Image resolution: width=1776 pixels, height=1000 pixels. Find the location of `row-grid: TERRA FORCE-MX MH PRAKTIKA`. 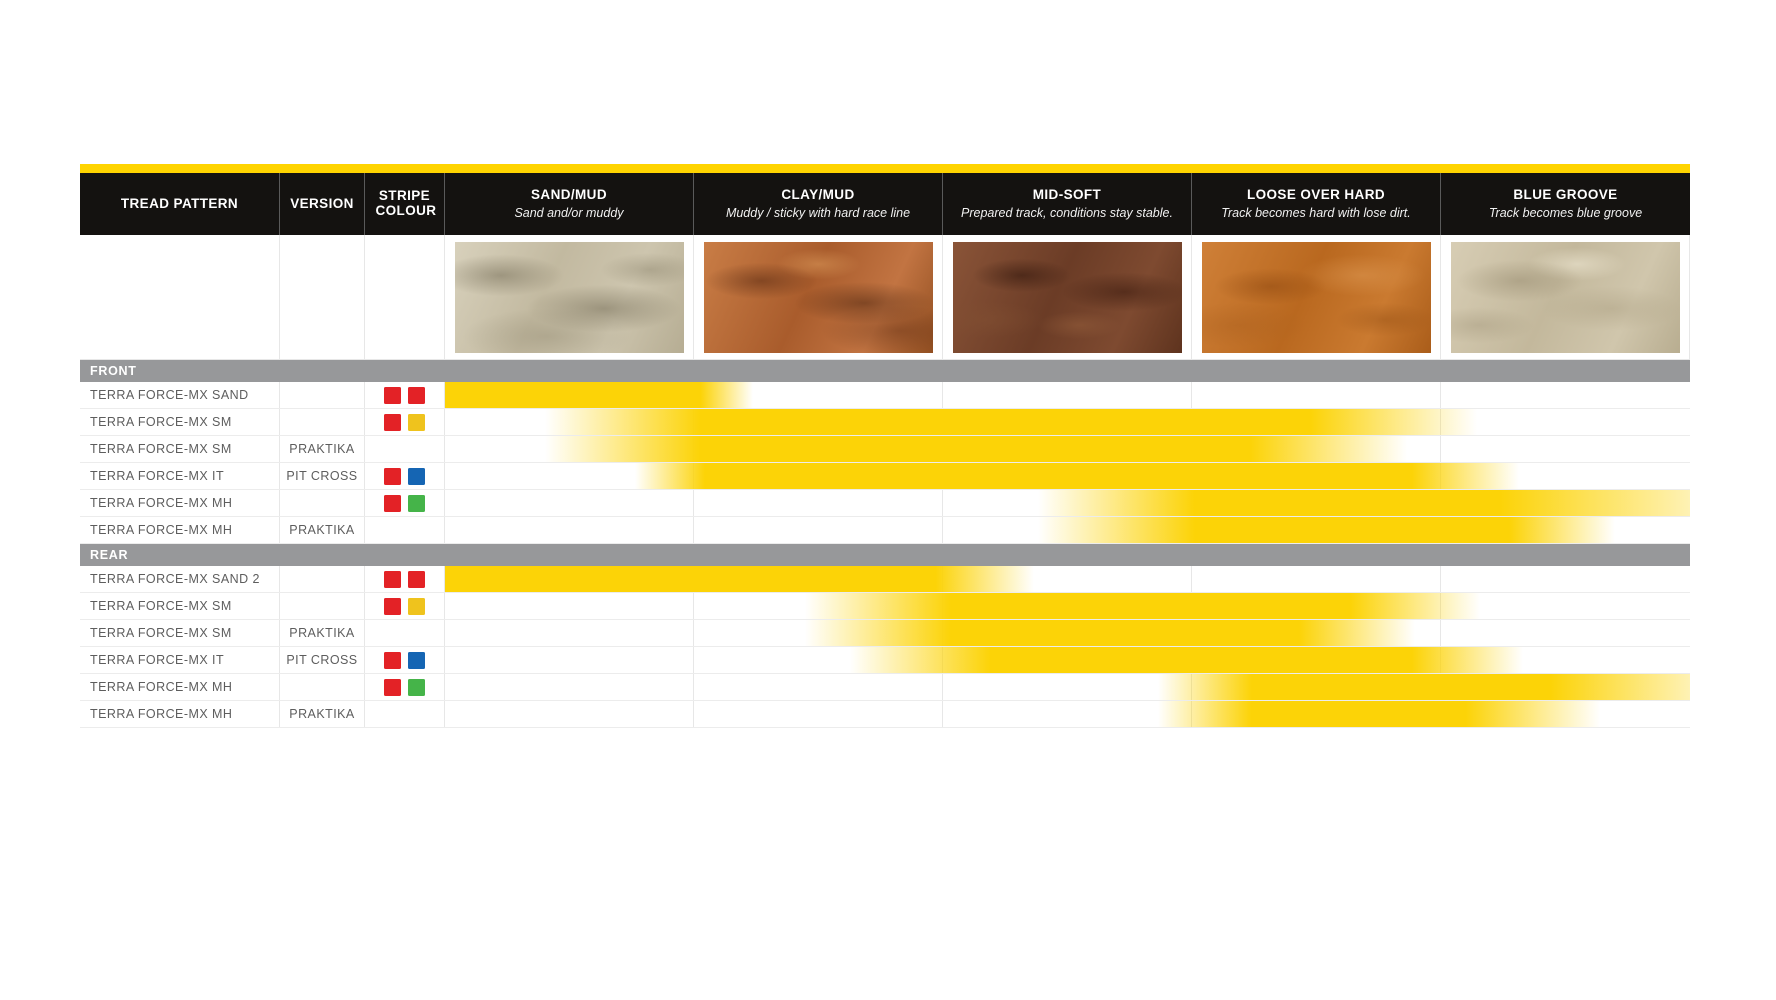

row-grid: TERRA FORCE-MX MH PRAKTIKA is located at coordinates (885, 530).